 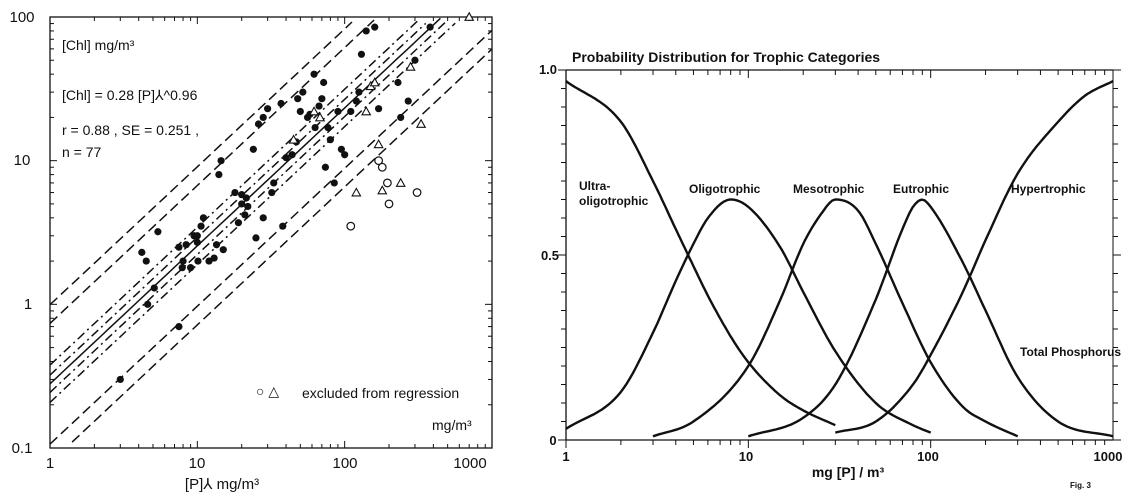 I want to click on right-xtick-100: 100, so click(x=928, y=456).